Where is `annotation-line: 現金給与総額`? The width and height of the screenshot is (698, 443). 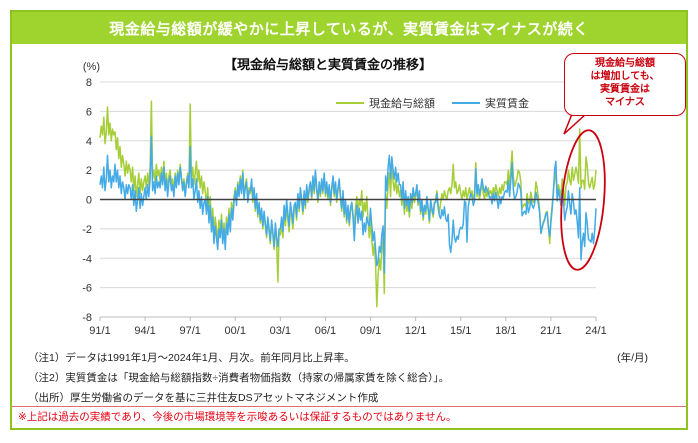
annotation-line: 現金給与総額 is located at coordinates (625, 63).